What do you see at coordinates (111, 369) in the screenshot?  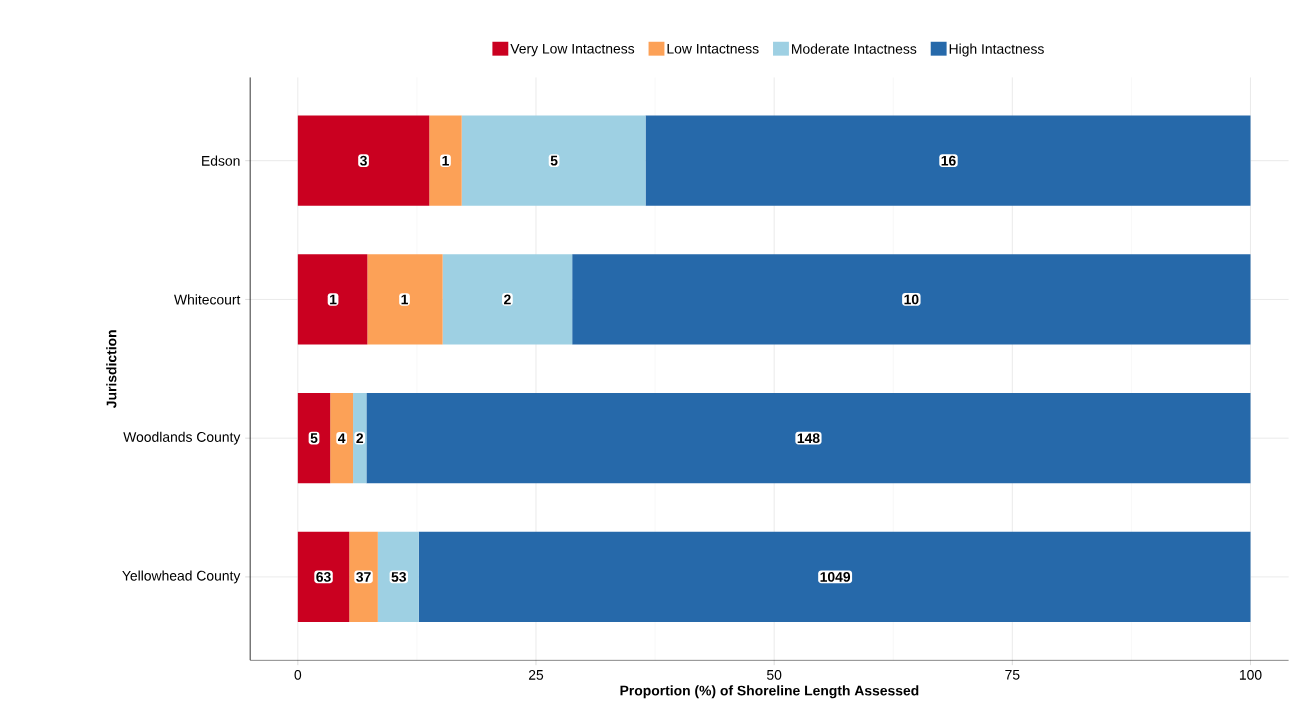 I see `y-axis-title: Jurisdiction` at bounding box center [111, 369].